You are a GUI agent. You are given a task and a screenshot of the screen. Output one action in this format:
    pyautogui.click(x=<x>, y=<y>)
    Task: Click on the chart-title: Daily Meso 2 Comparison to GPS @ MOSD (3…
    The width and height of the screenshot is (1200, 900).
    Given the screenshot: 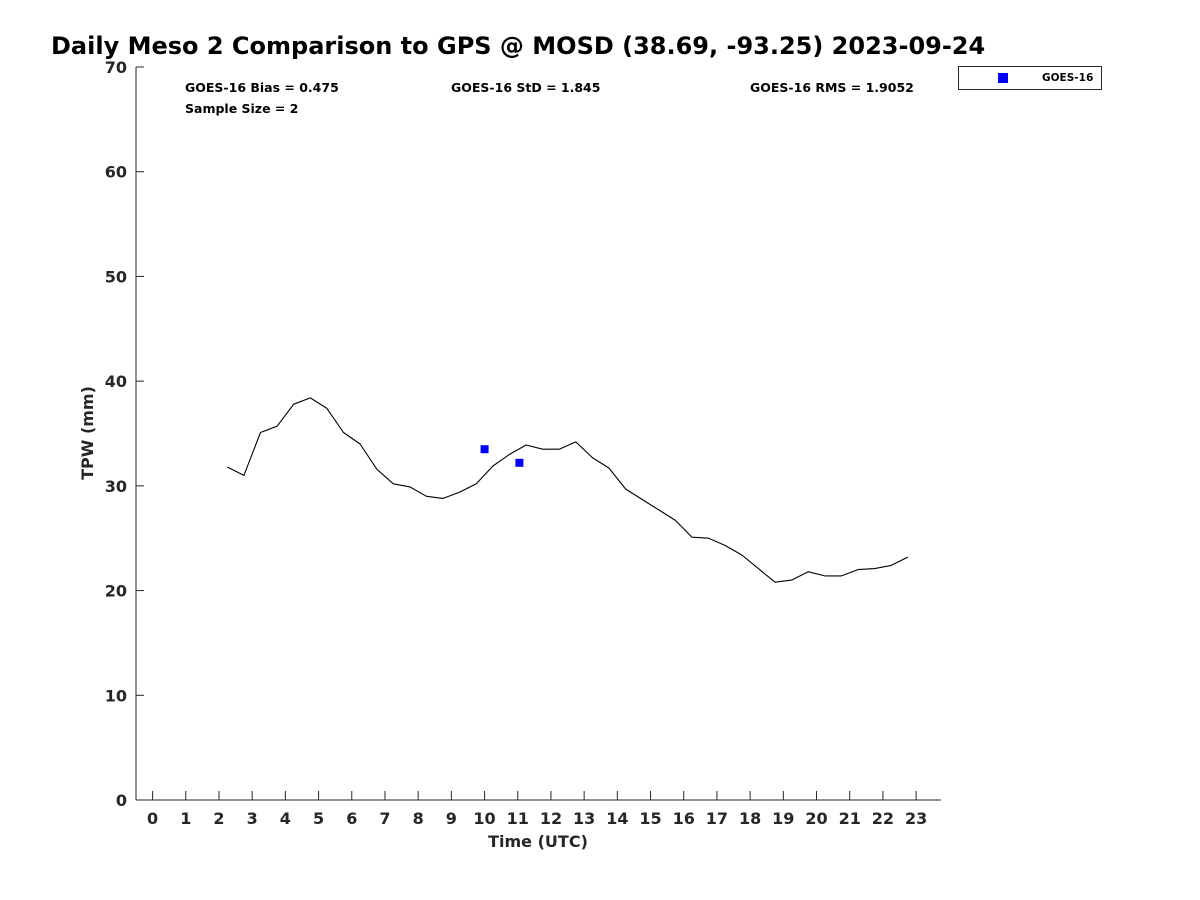 What is the action you would take?
    pyautogui.click(x=518, y=46)
    